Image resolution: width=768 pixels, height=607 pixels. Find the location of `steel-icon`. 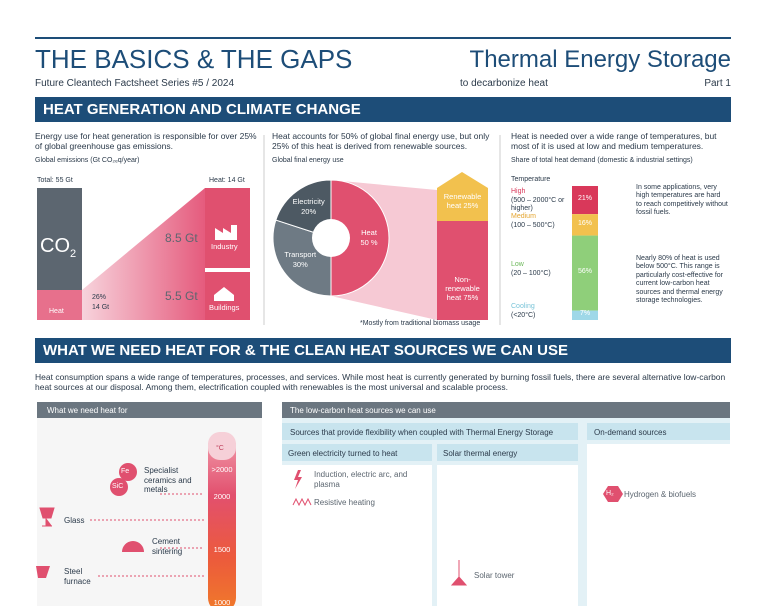

steel-icon is located at coordinates (43, 572).